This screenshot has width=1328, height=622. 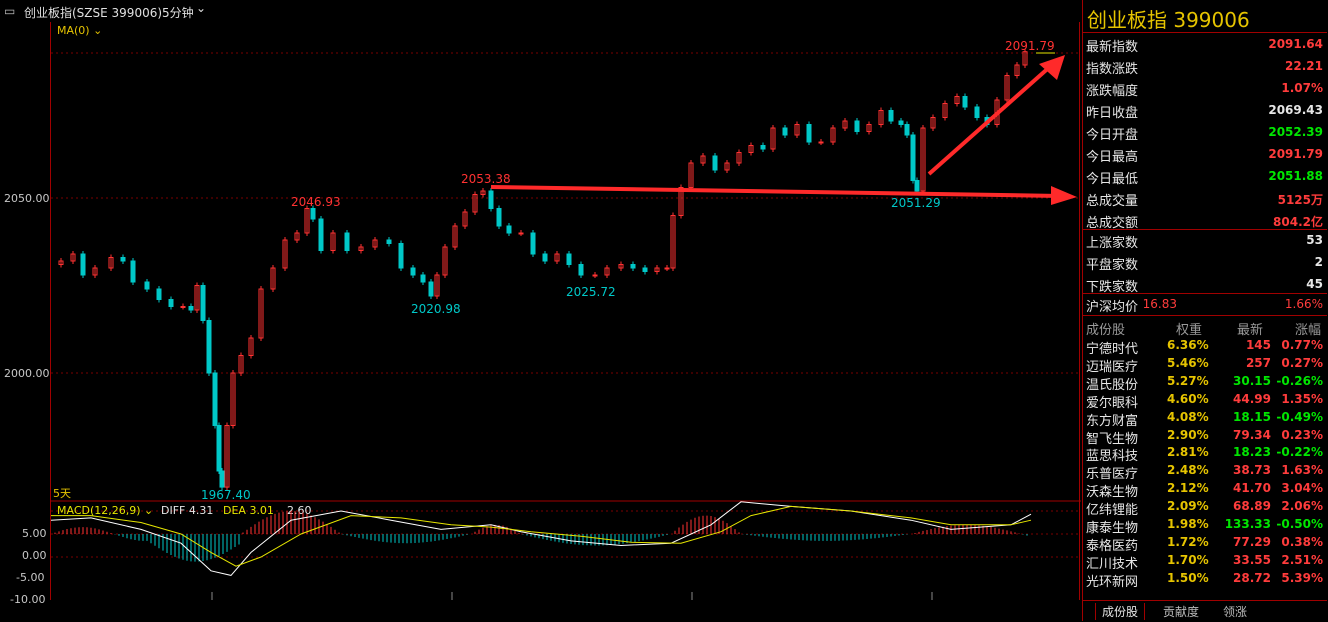 I want to click on col-weight: 权重, so click(x=1189, y=330).